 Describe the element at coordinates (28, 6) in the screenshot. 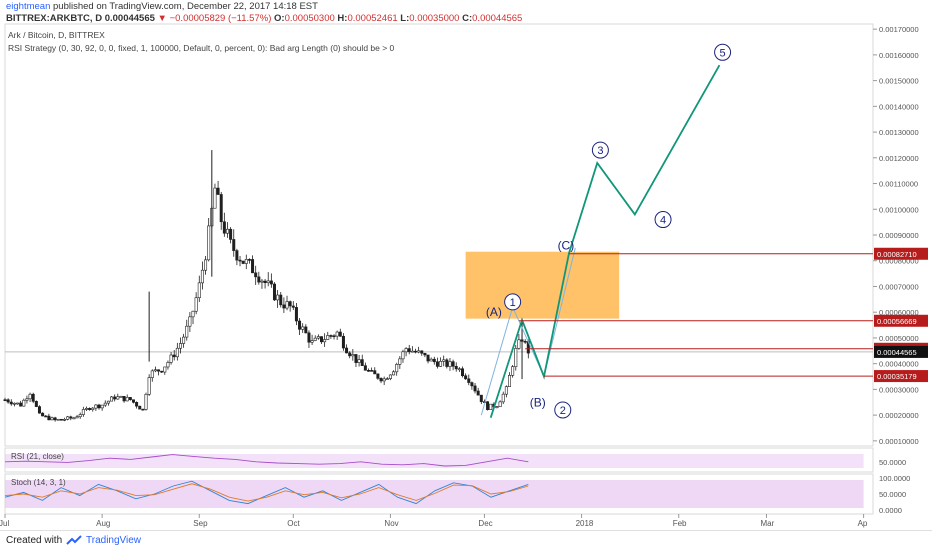

I see `author-link: eightmean` at that location.